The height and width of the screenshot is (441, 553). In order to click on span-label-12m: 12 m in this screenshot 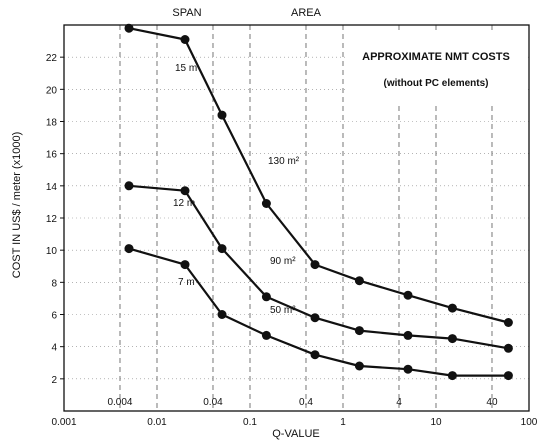, I will do `click(184, 203)`.